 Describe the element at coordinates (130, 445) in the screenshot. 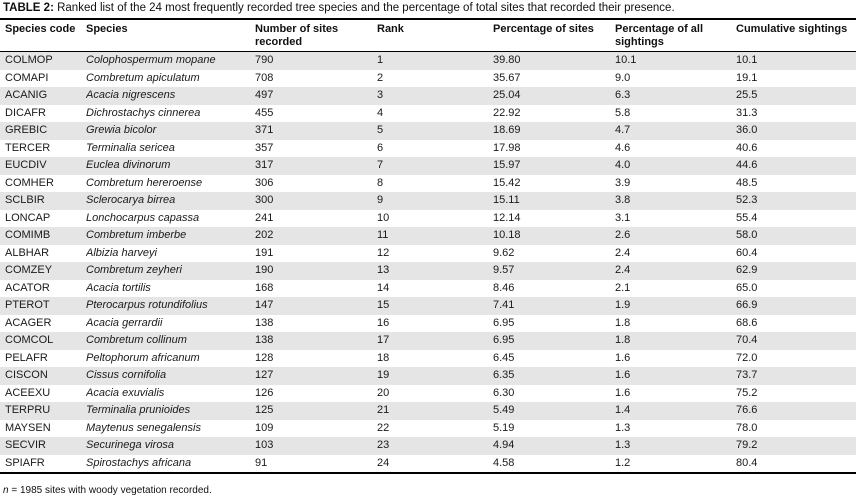

I see `cell-species: Securinega virosa` at that location.